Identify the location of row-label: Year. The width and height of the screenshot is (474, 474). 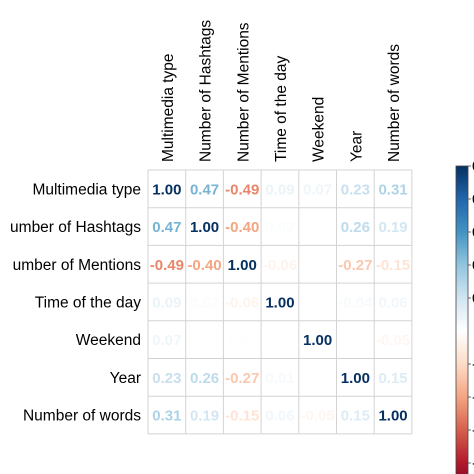
(125, 378).